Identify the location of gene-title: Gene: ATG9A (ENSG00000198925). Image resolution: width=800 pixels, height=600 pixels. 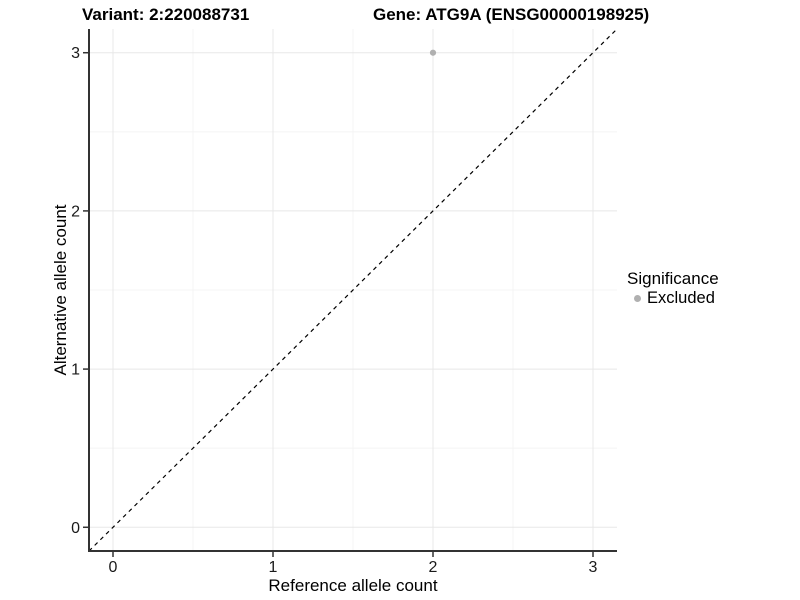
(511, 14).